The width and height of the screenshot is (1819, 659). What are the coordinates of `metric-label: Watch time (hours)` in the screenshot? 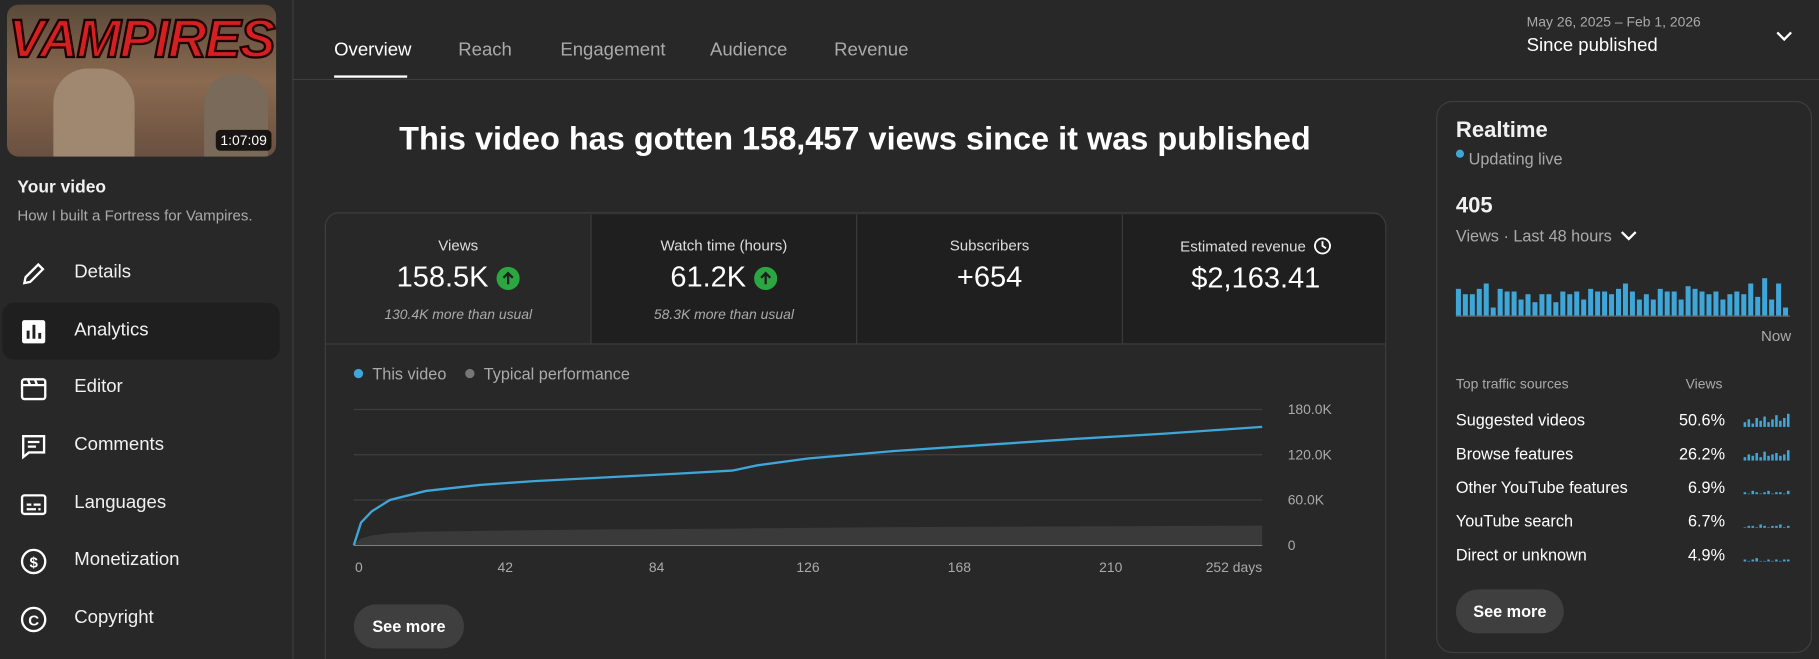 It's located at (724, 245).